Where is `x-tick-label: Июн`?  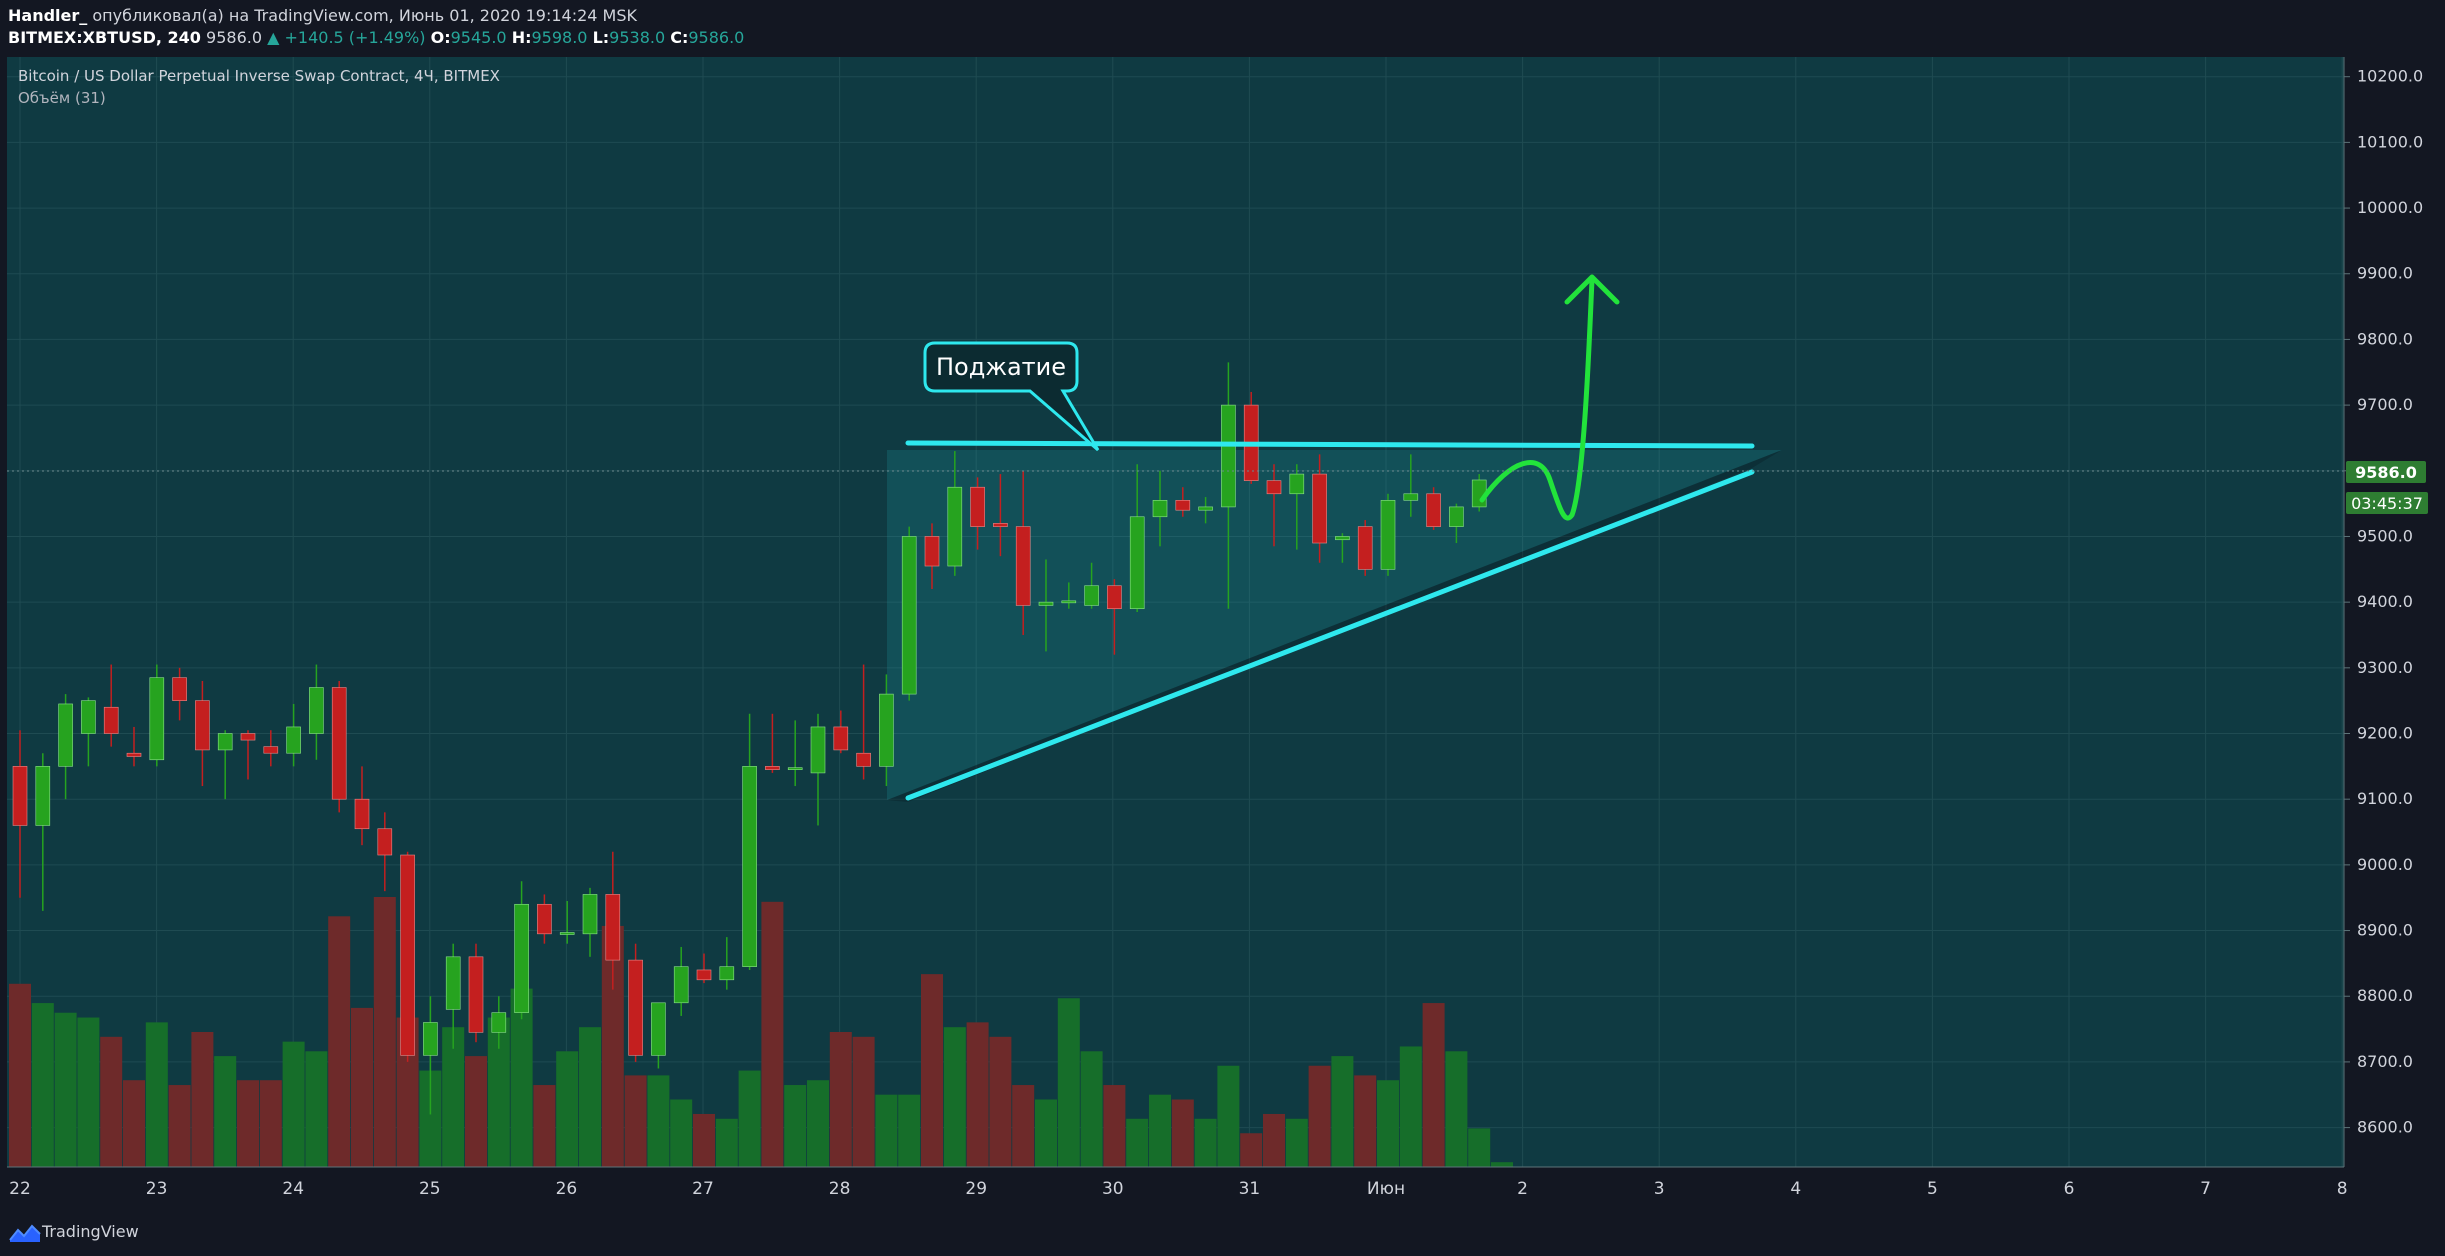
x-tick-label: Июн is located at coordinates (1386, 1189).